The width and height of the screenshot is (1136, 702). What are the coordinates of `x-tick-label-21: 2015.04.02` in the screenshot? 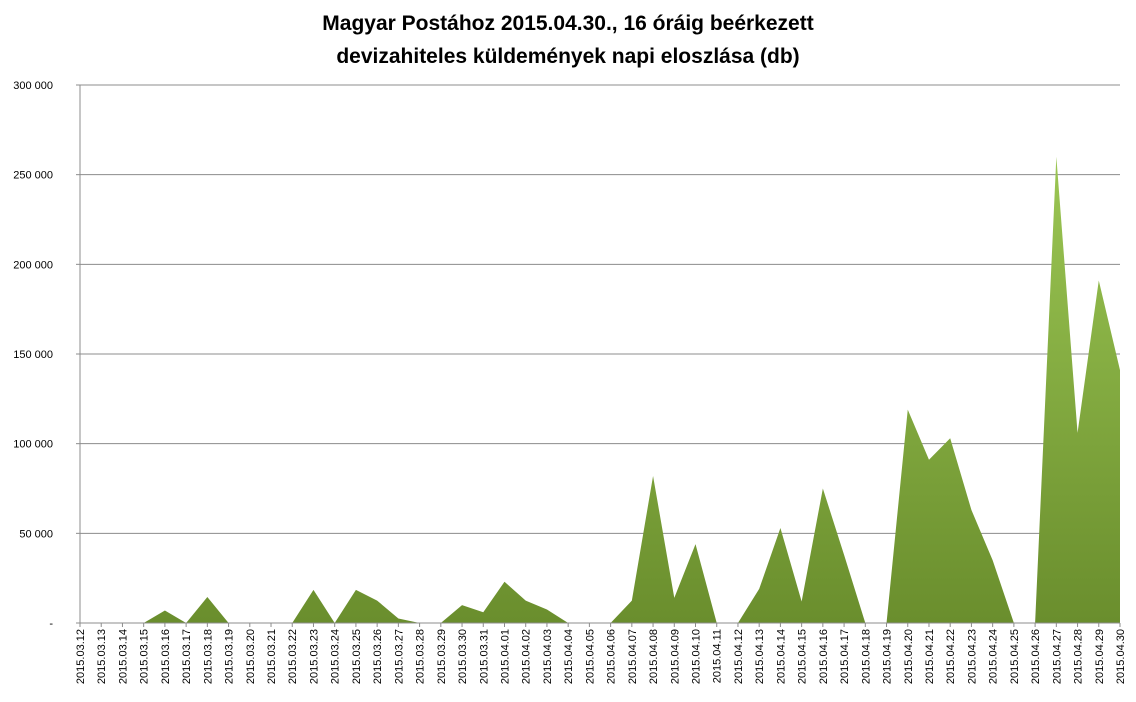 It's located at (527, 656).